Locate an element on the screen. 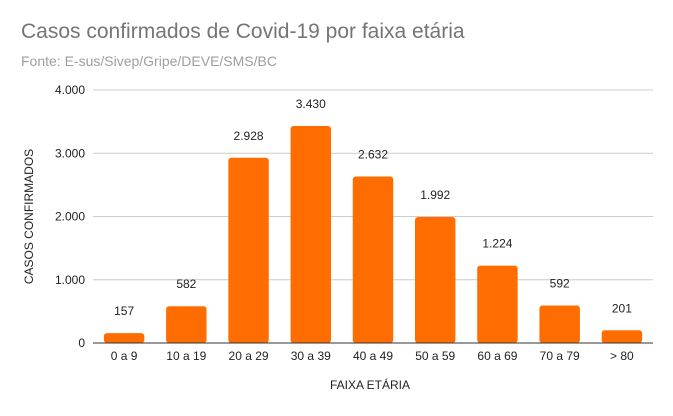 The image size is (673, 416). x-axis-title: FAIXA ETÁRIA is located at coordinates (370, 384).